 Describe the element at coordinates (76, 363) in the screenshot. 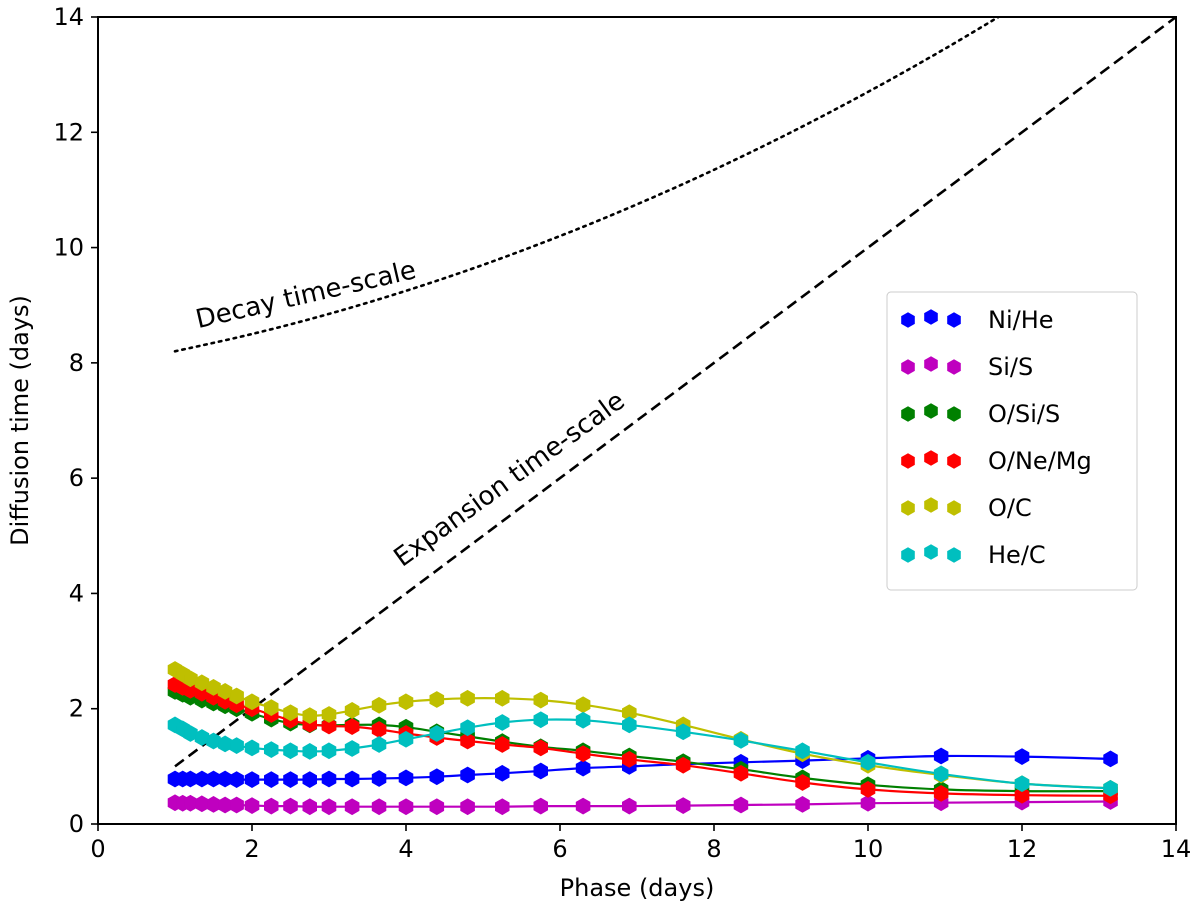

I see `y-tick-label: 8` at that location.